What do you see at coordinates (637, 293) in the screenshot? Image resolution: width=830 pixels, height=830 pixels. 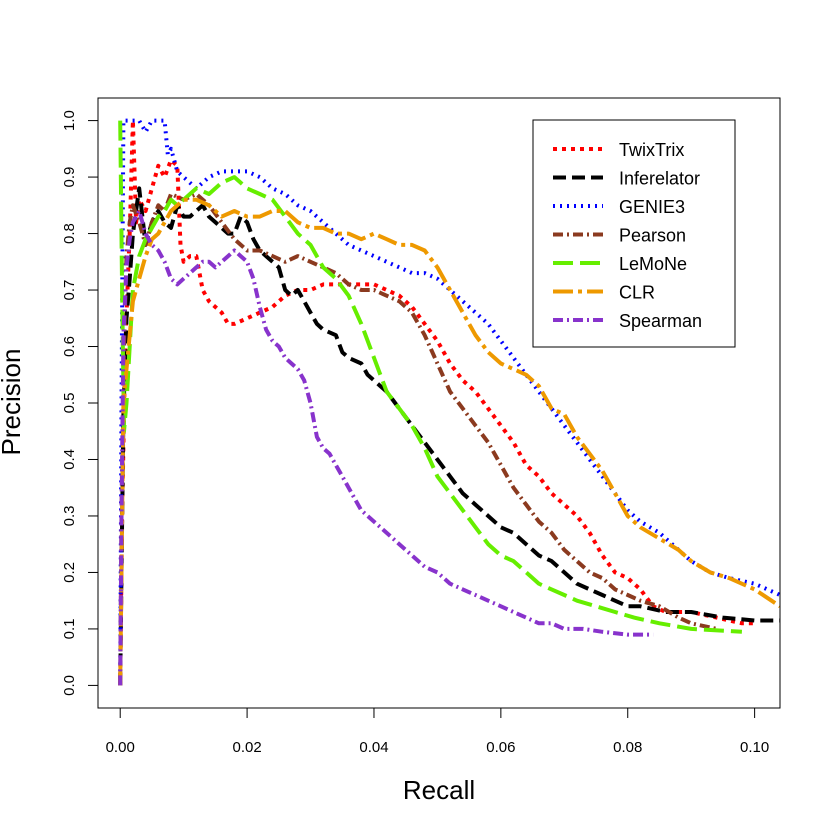 I see `legend-label-clr: CLR` at bounding box center [637, 293].